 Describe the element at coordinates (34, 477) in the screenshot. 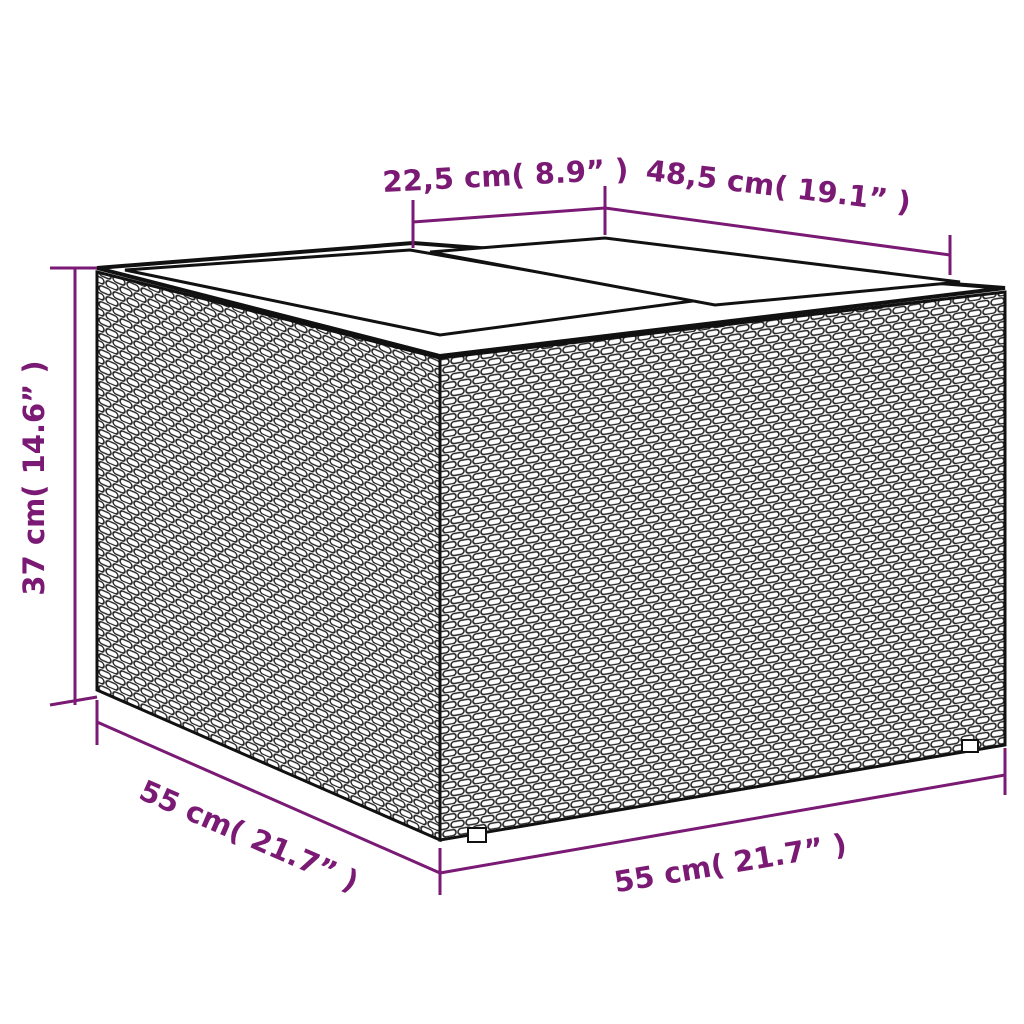

I see `height-label: 37 cm( 14.6” )` at that location.